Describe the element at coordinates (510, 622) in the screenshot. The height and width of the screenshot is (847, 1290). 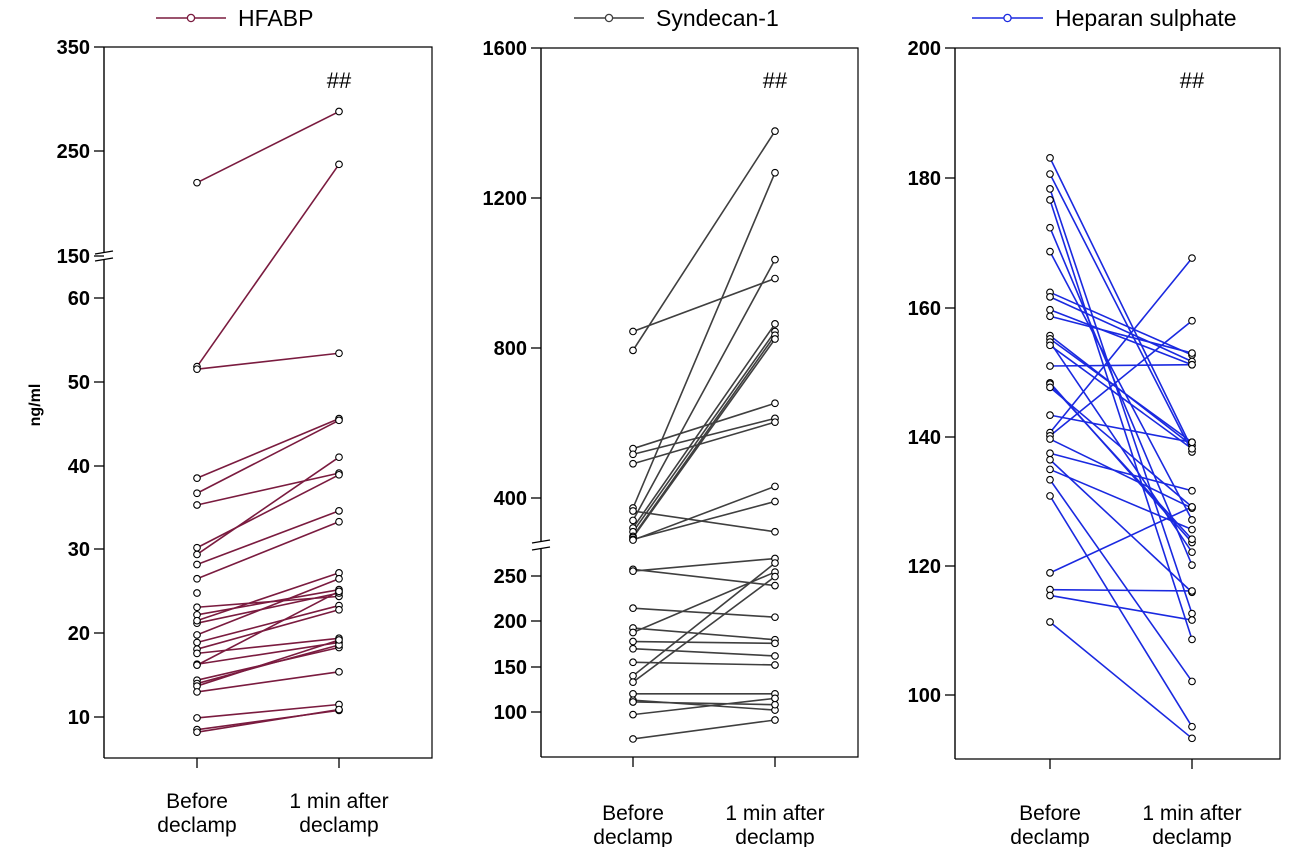
I see `y-tick-label: 200` at that location.